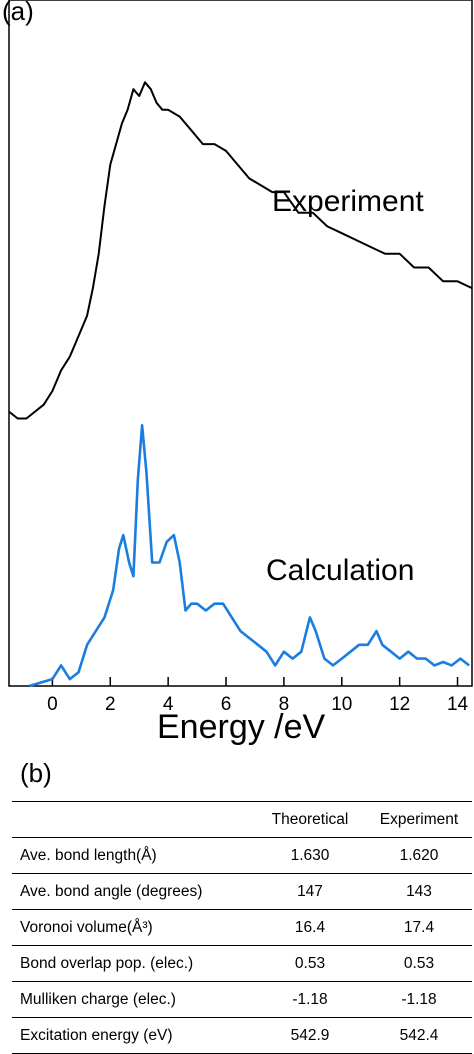 The image size is (474, 1054). What do you see at coordinates (133, 963) in the screenshot?
I see `row-label: Bond overlap pop. (elec.)` at bounding box center [133, 963].